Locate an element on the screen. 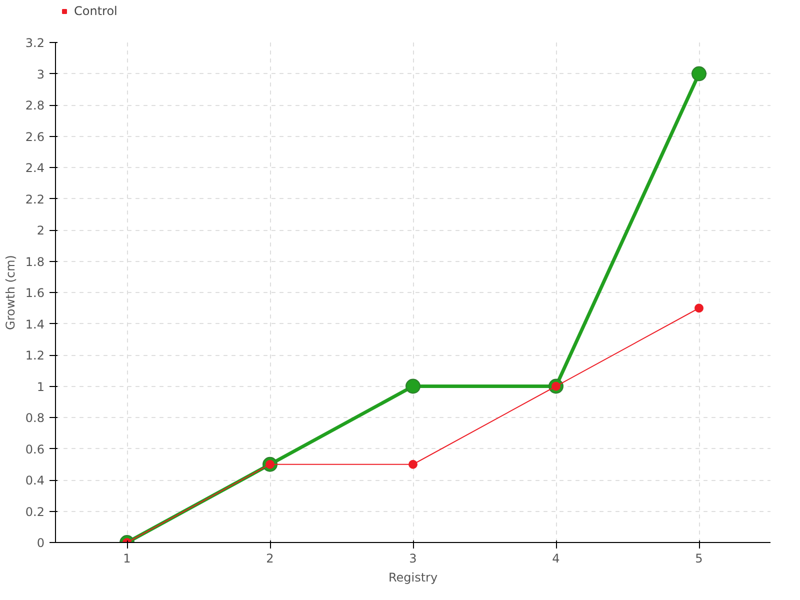  y-tick-label: 2.8 is located at coordinates (35, 105).